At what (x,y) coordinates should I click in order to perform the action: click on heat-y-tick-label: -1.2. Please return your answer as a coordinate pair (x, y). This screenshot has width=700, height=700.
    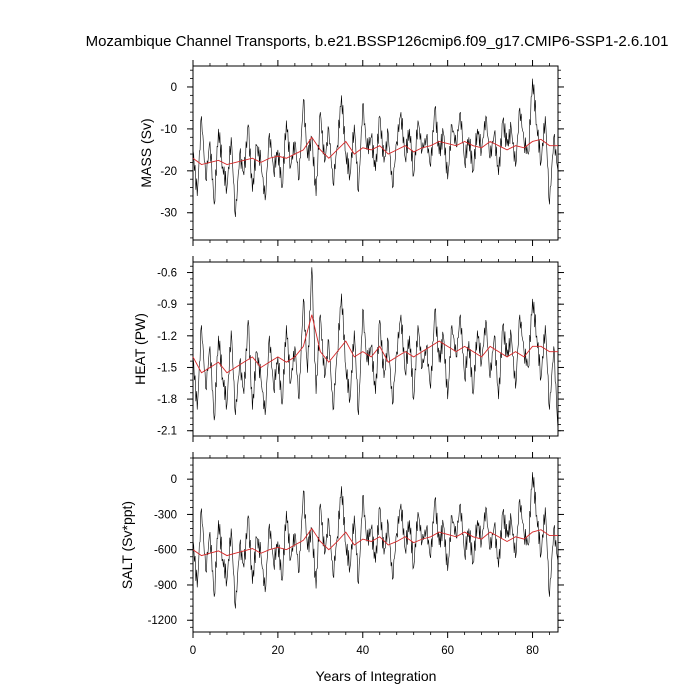
    Looking at the image, I should click on (167, 337).